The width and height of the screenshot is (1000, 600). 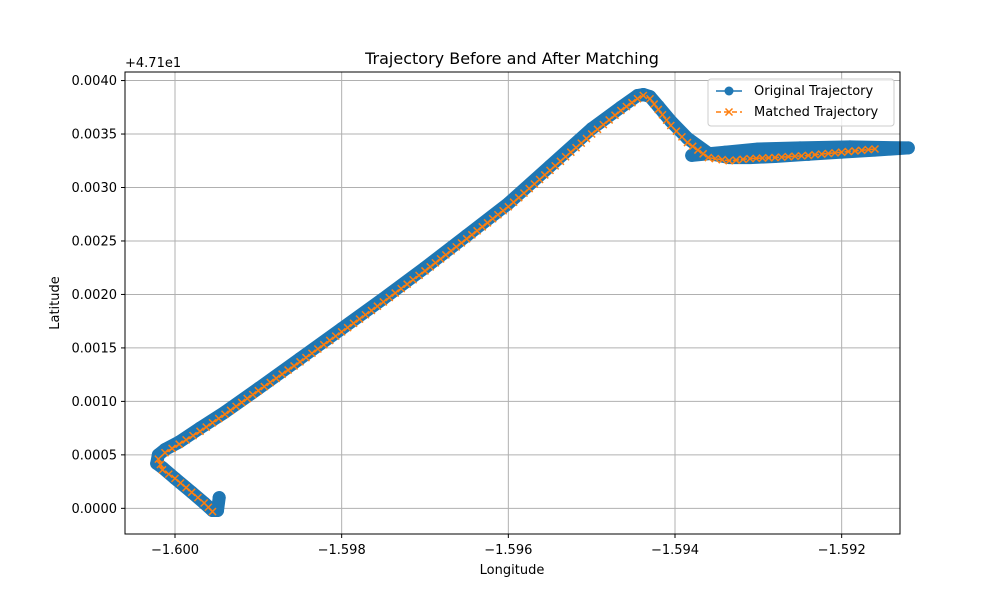 What do you see at coordinates (55, 303) in the screenshot?
I see `y-axis-label: Latitude` at bounding box center [55, 303].